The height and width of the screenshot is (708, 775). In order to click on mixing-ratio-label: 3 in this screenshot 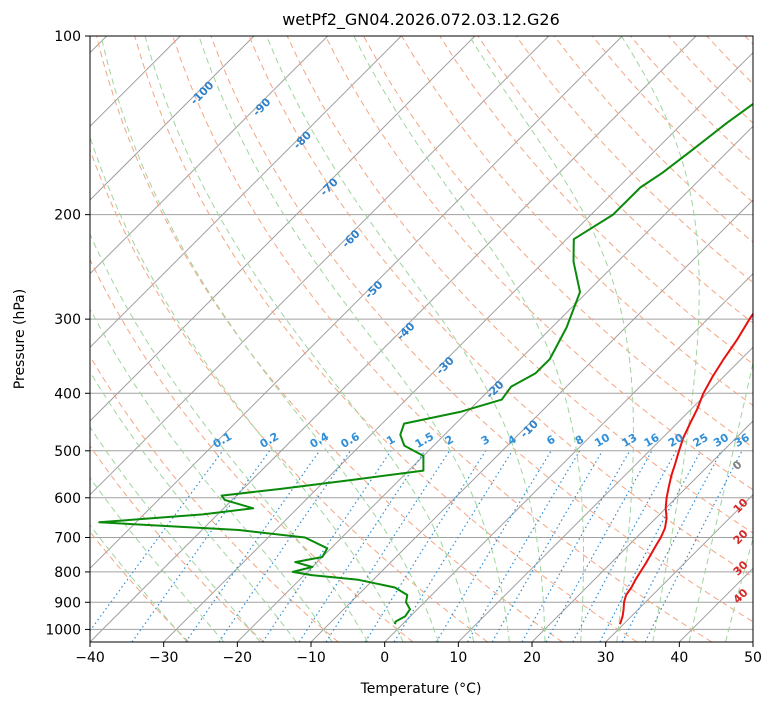, I will do `click(485, 440)`.